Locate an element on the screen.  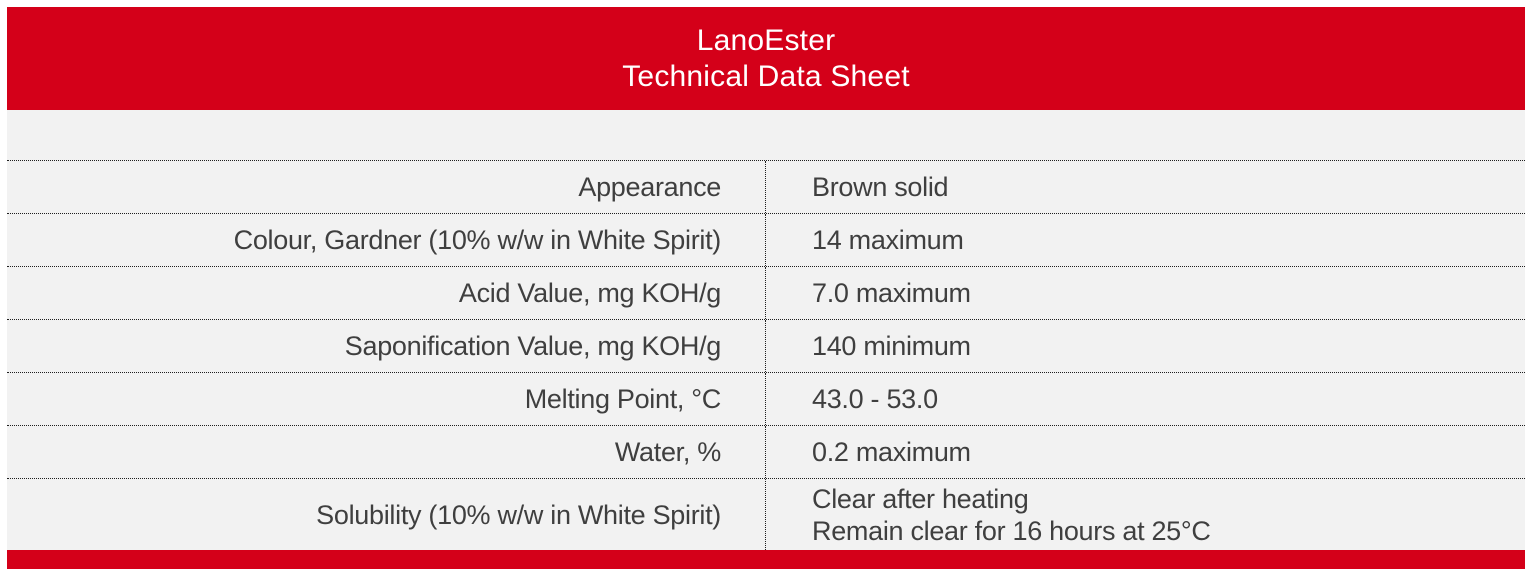
property-cell: Appearance is located at coordinates (386, 187).